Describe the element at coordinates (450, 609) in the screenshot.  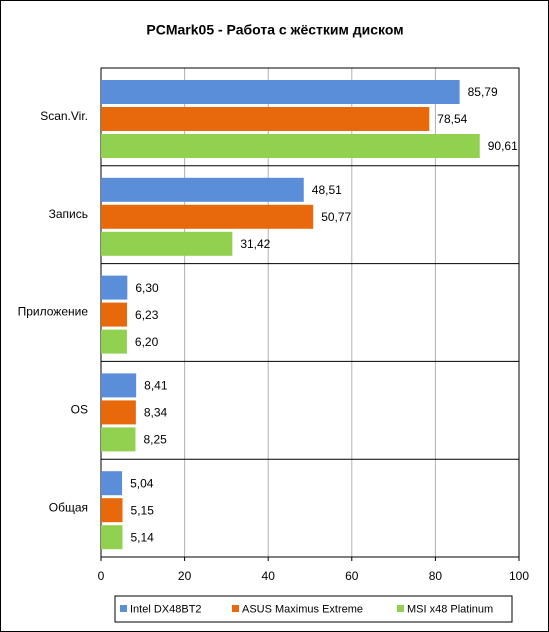
I see `legend-label: MSI x48 Platinum` at that location.